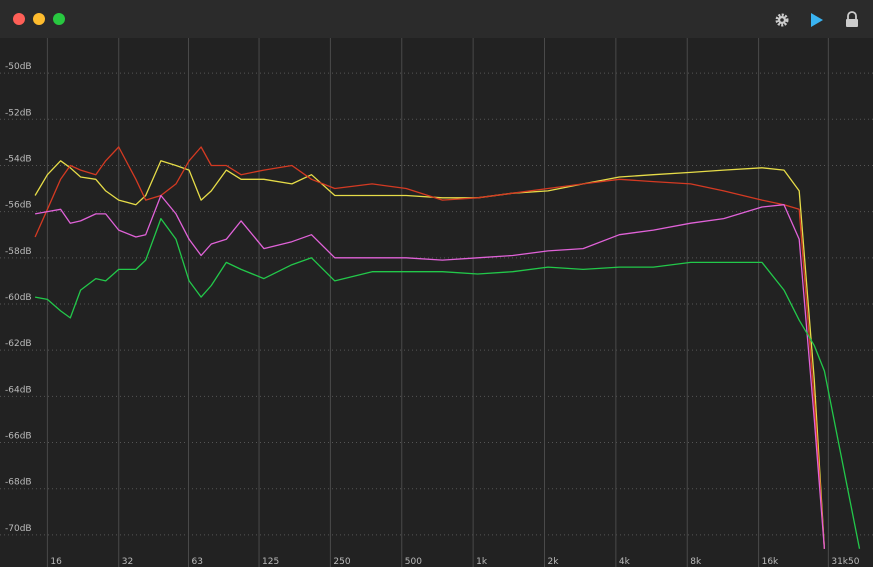  I want to click on x-tick-label: 16, so click(56, 562).